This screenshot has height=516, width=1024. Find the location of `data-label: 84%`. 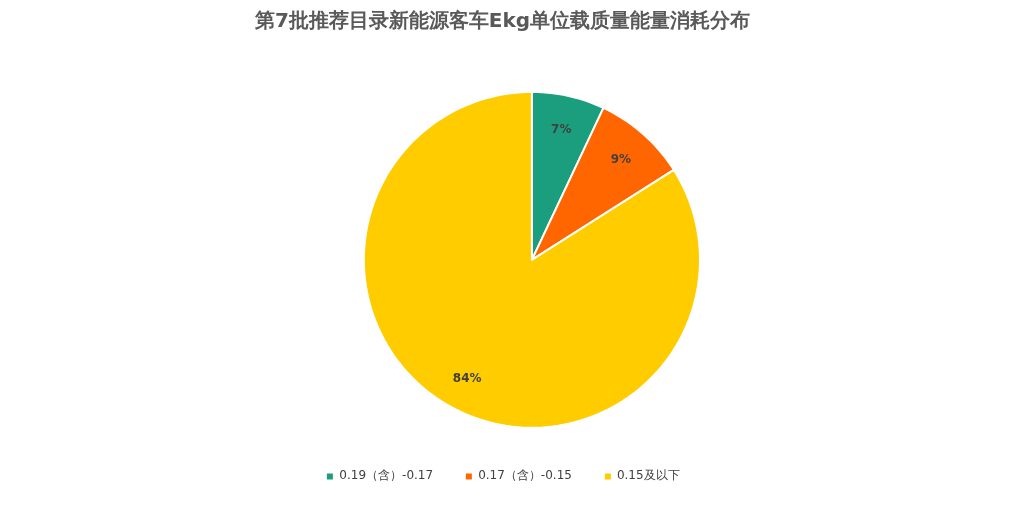

data-label: 84% is located at coordinates (467, 377).